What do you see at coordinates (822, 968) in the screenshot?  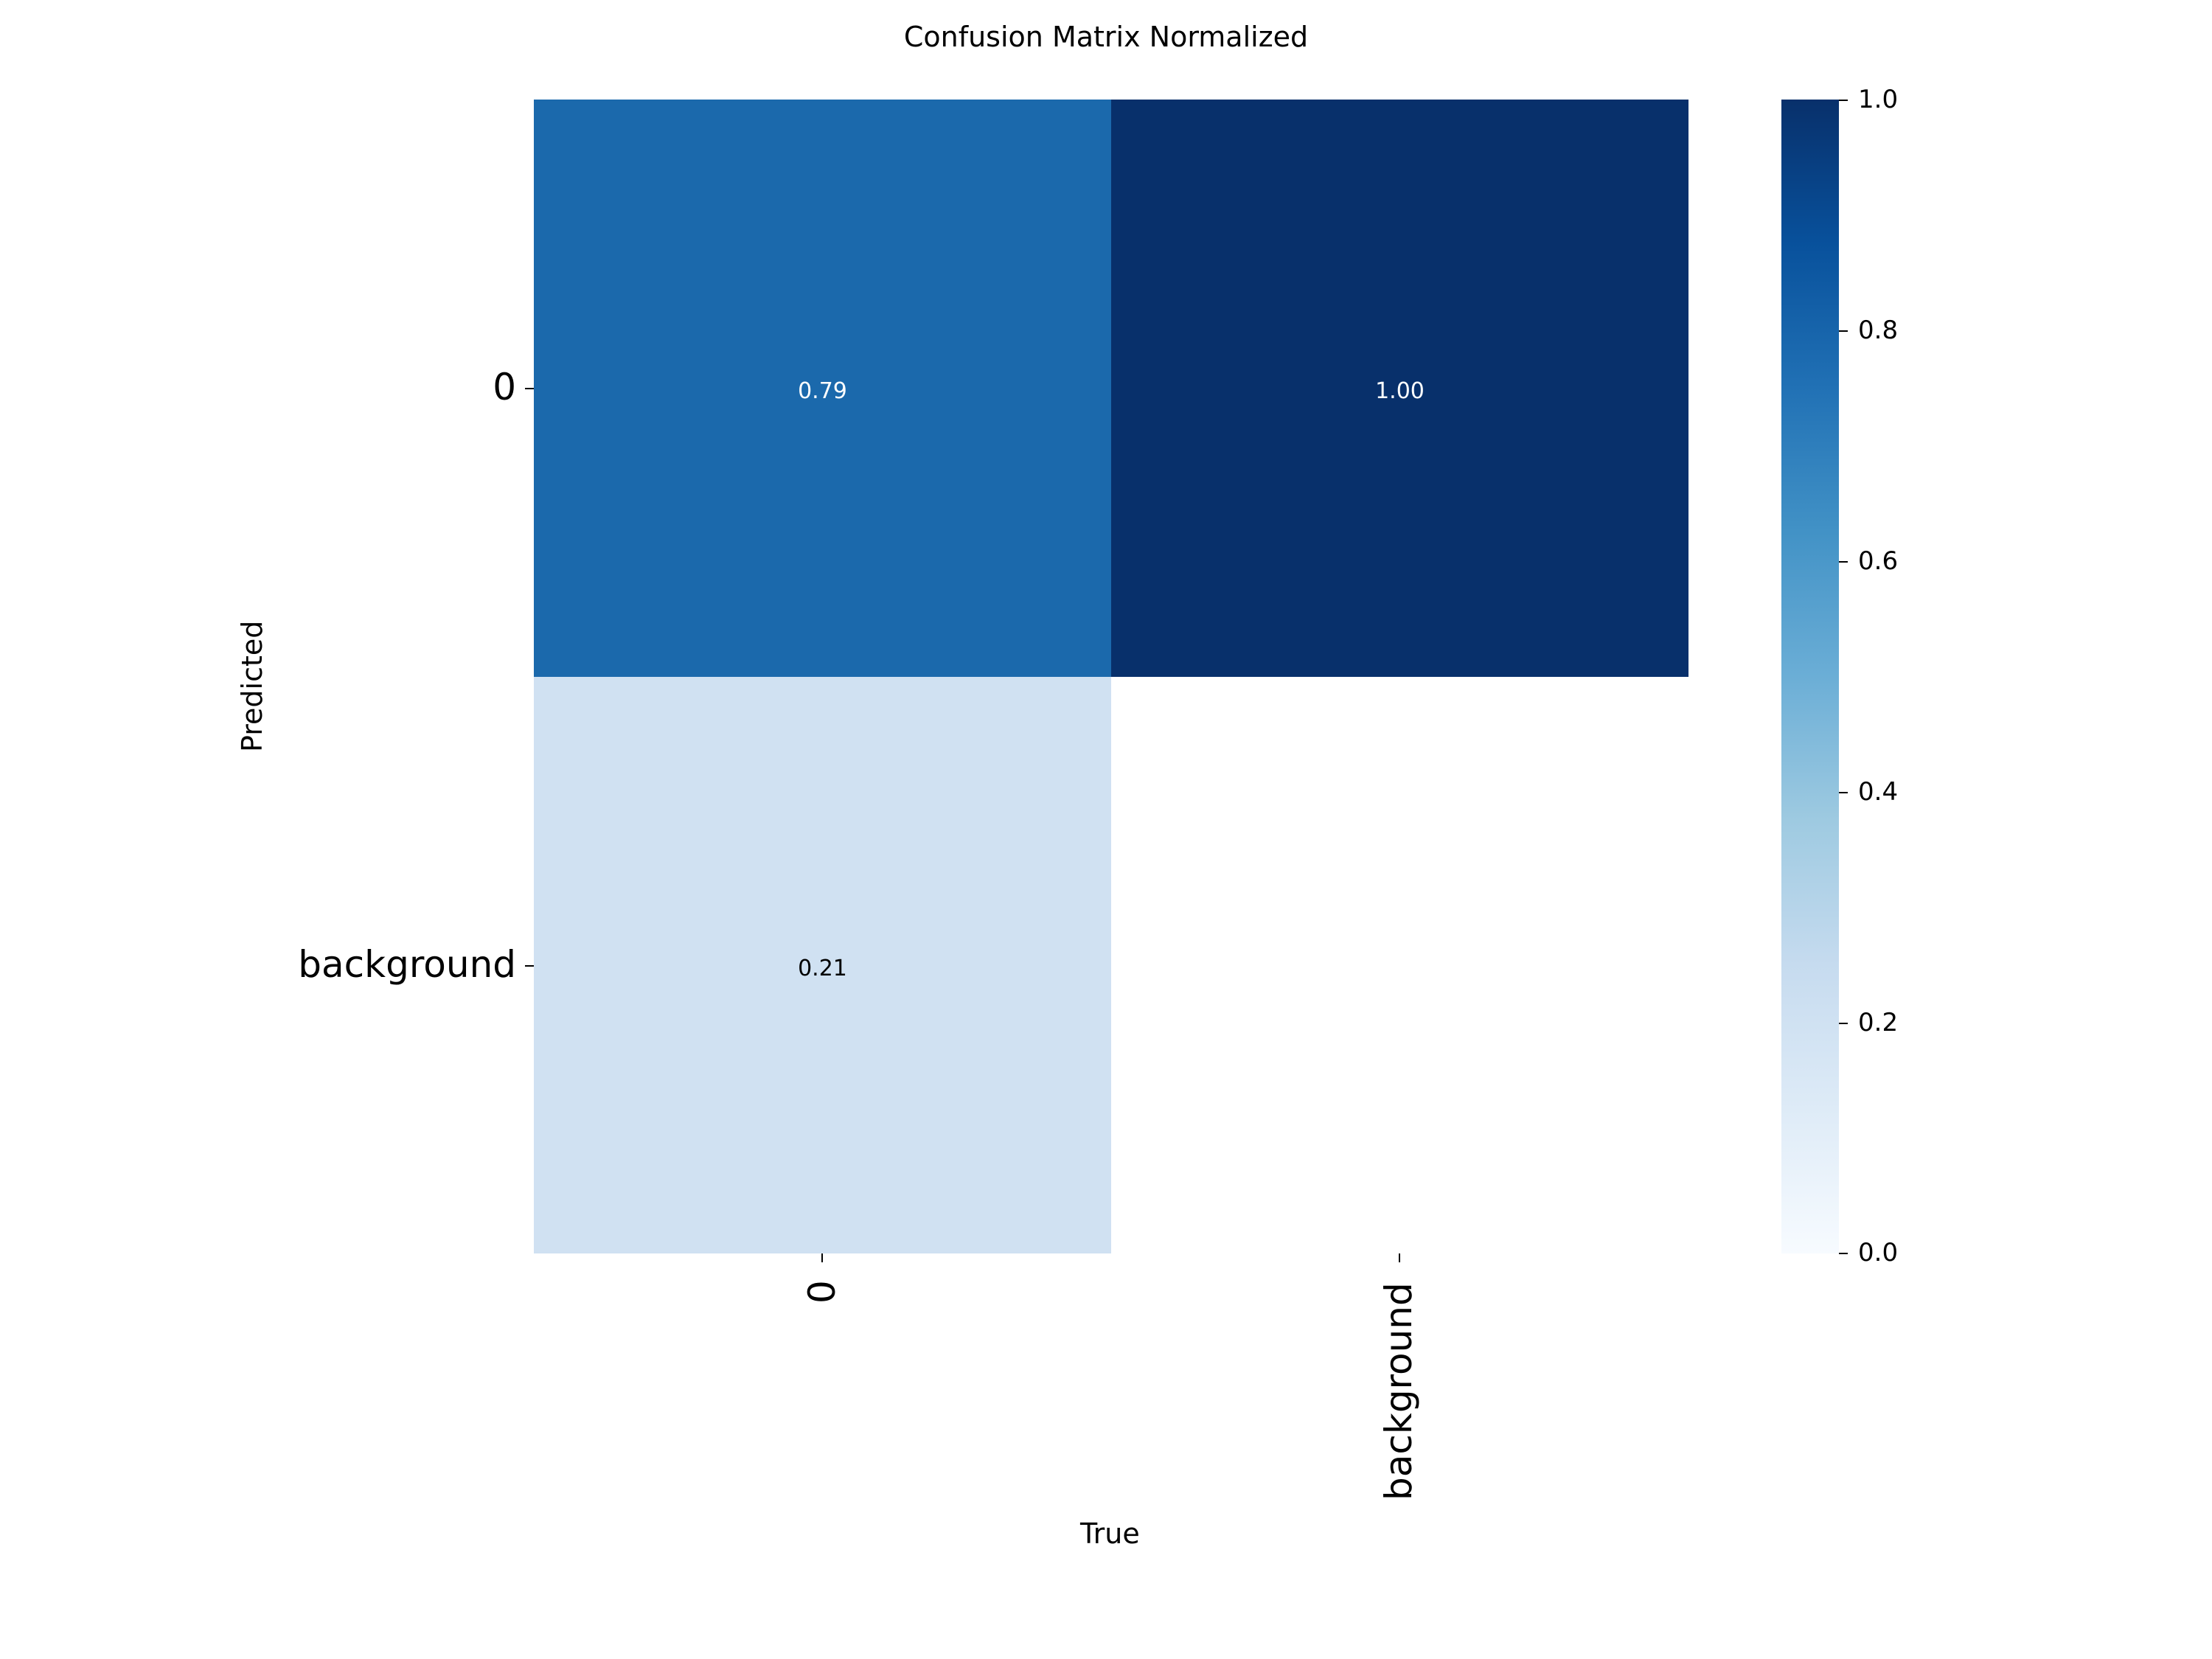 I see `cell-value: 0.21` at bounding box center [822, 968].